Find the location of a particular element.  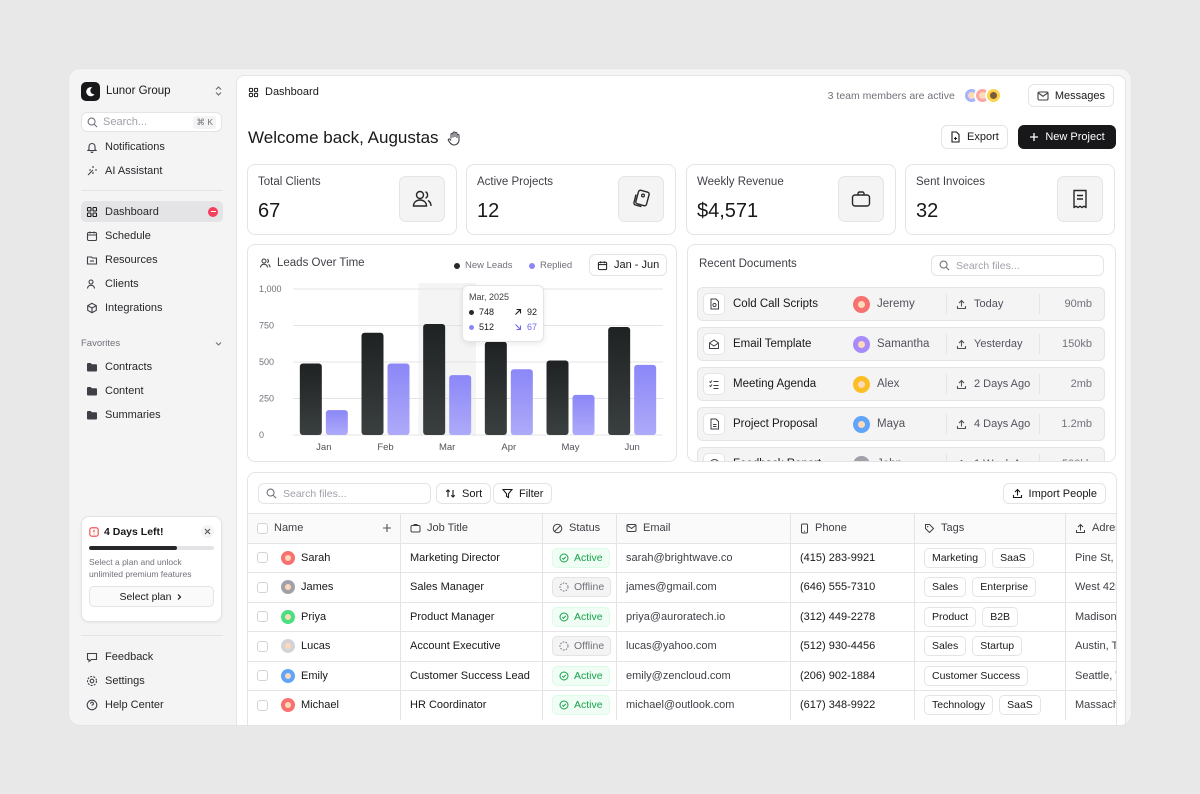

tags-cell: Product B2B is located at coordinates (989, 616).